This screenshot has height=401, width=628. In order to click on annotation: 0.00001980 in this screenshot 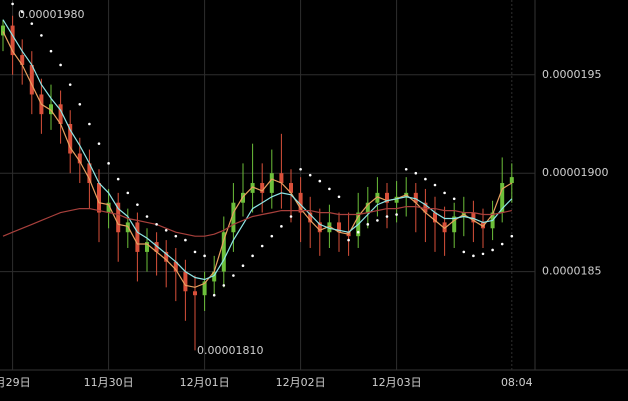, I will do `click(51, 14)`.